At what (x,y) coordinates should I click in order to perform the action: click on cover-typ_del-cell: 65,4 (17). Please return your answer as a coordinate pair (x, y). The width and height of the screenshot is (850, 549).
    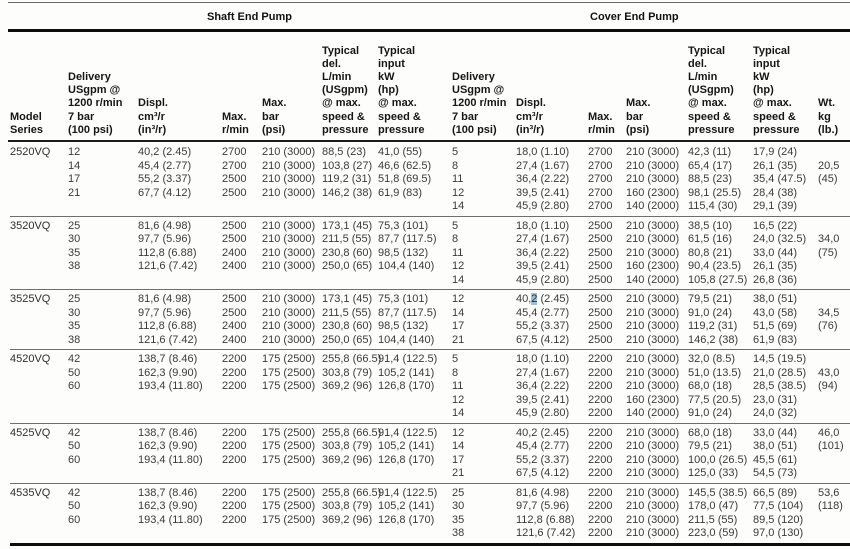
    Looking at the image, I should click on (710, 165).